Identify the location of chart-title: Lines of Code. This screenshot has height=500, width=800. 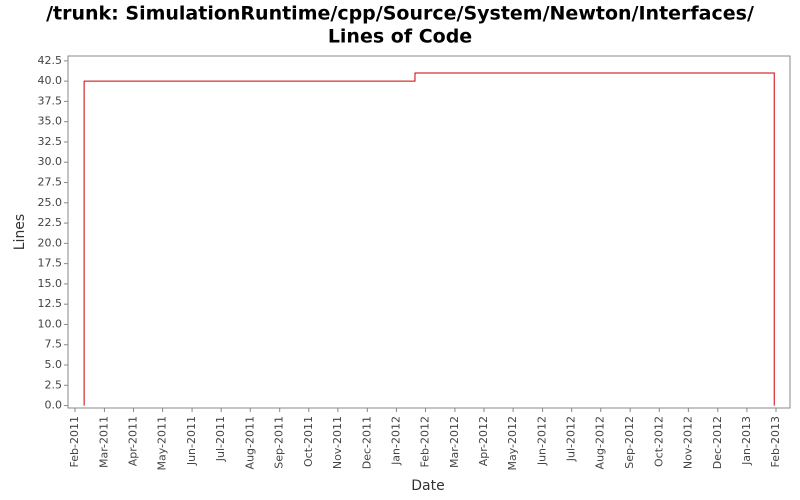
(400, 37).